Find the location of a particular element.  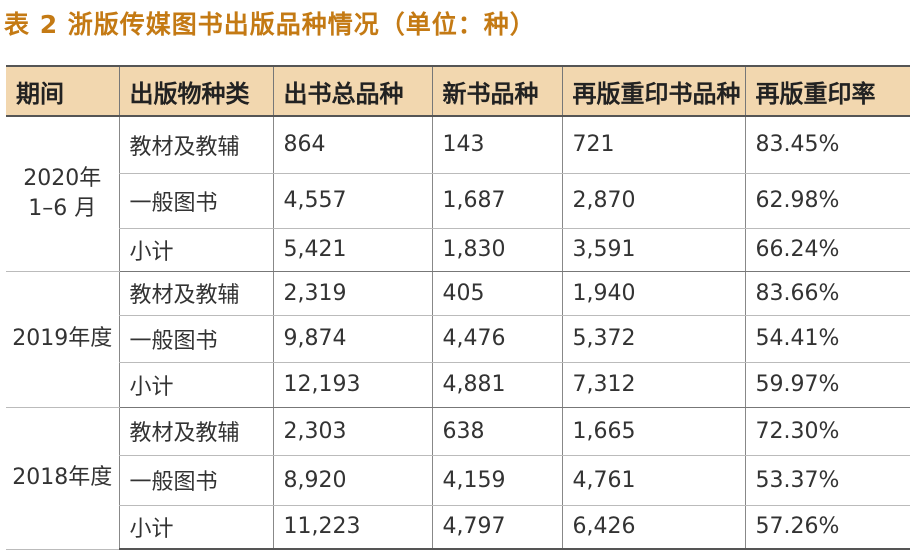

reprint-cell: 7,312 is located at coordinates (653, 385).